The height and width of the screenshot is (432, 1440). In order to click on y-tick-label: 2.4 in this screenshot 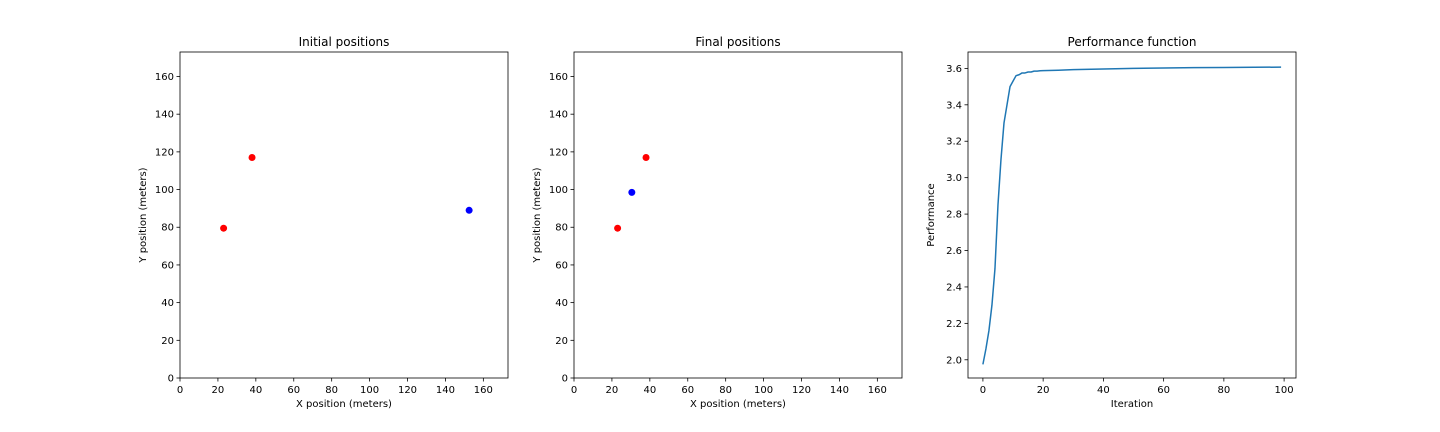, I will do `click(954, 287)`.